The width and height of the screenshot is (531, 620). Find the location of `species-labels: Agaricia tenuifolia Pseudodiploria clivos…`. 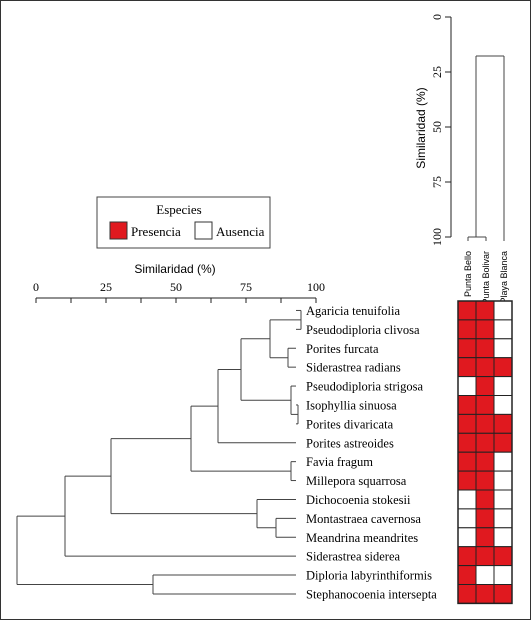

species-labels: Agaricia tenuifolia Pseudodiploria clivos… is located at coordinates (371, 453).